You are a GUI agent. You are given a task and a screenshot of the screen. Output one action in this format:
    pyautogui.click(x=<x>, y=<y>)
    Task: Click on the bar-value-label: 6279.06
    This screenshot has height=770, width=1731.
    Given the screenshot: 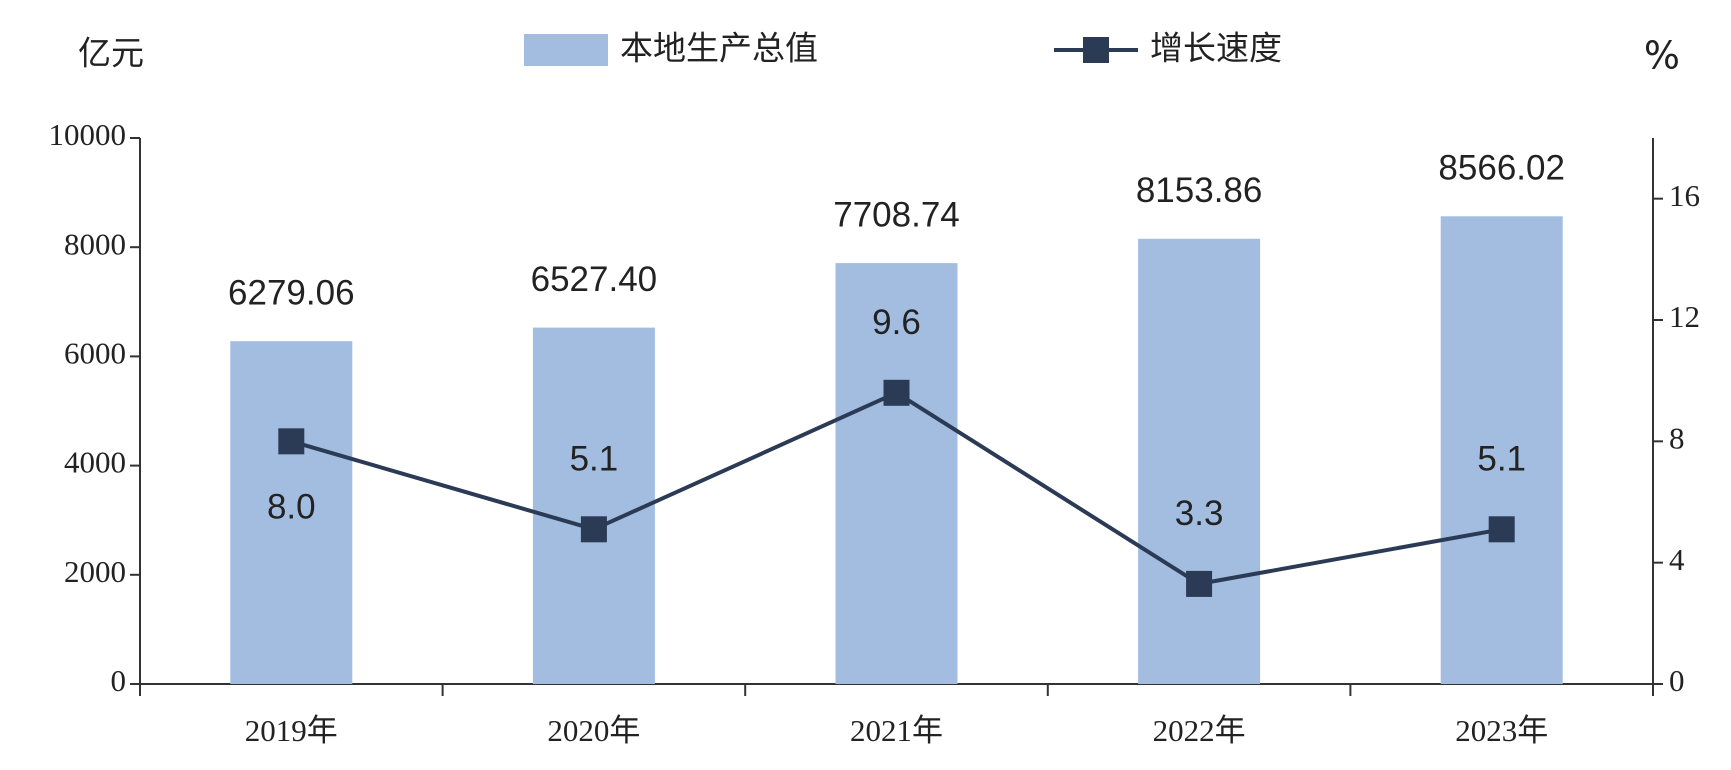 What is the action you would take?
    pyautogui.click(x=291, y=292)
    